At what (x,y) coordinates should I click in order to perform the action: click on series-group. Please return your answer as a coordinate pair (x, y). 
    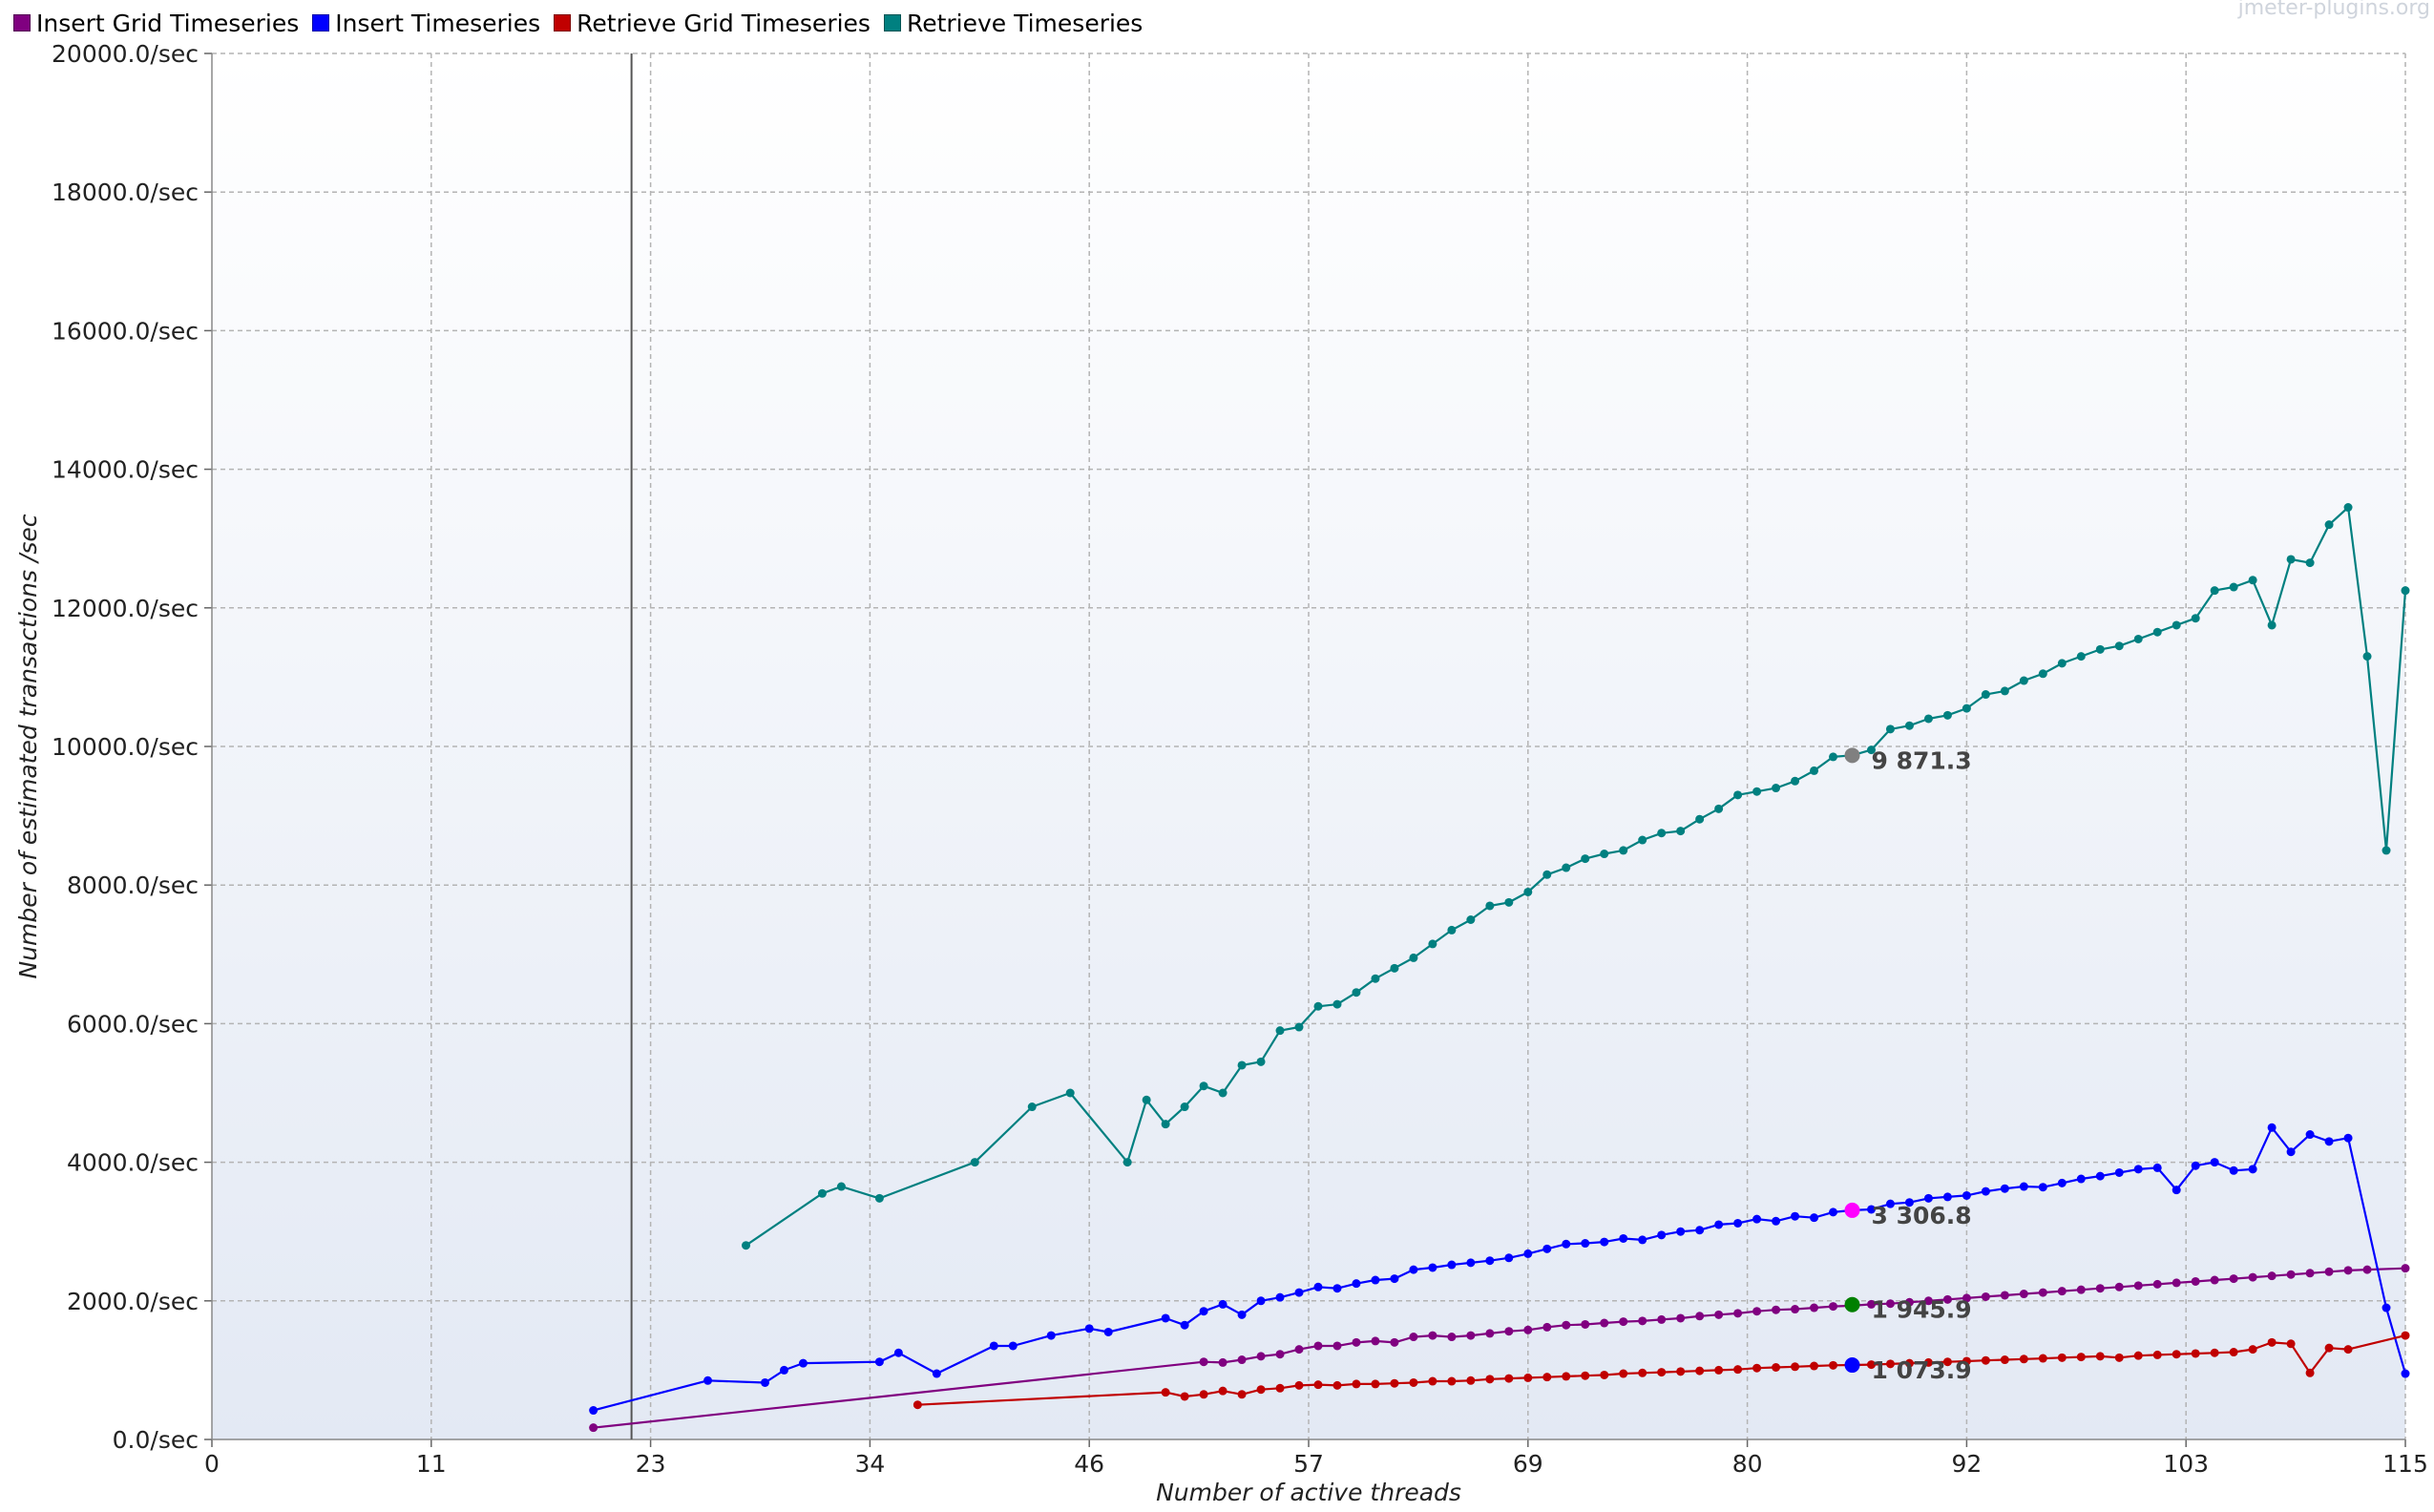
    Looking at the image, I should click on (1661, 1370).